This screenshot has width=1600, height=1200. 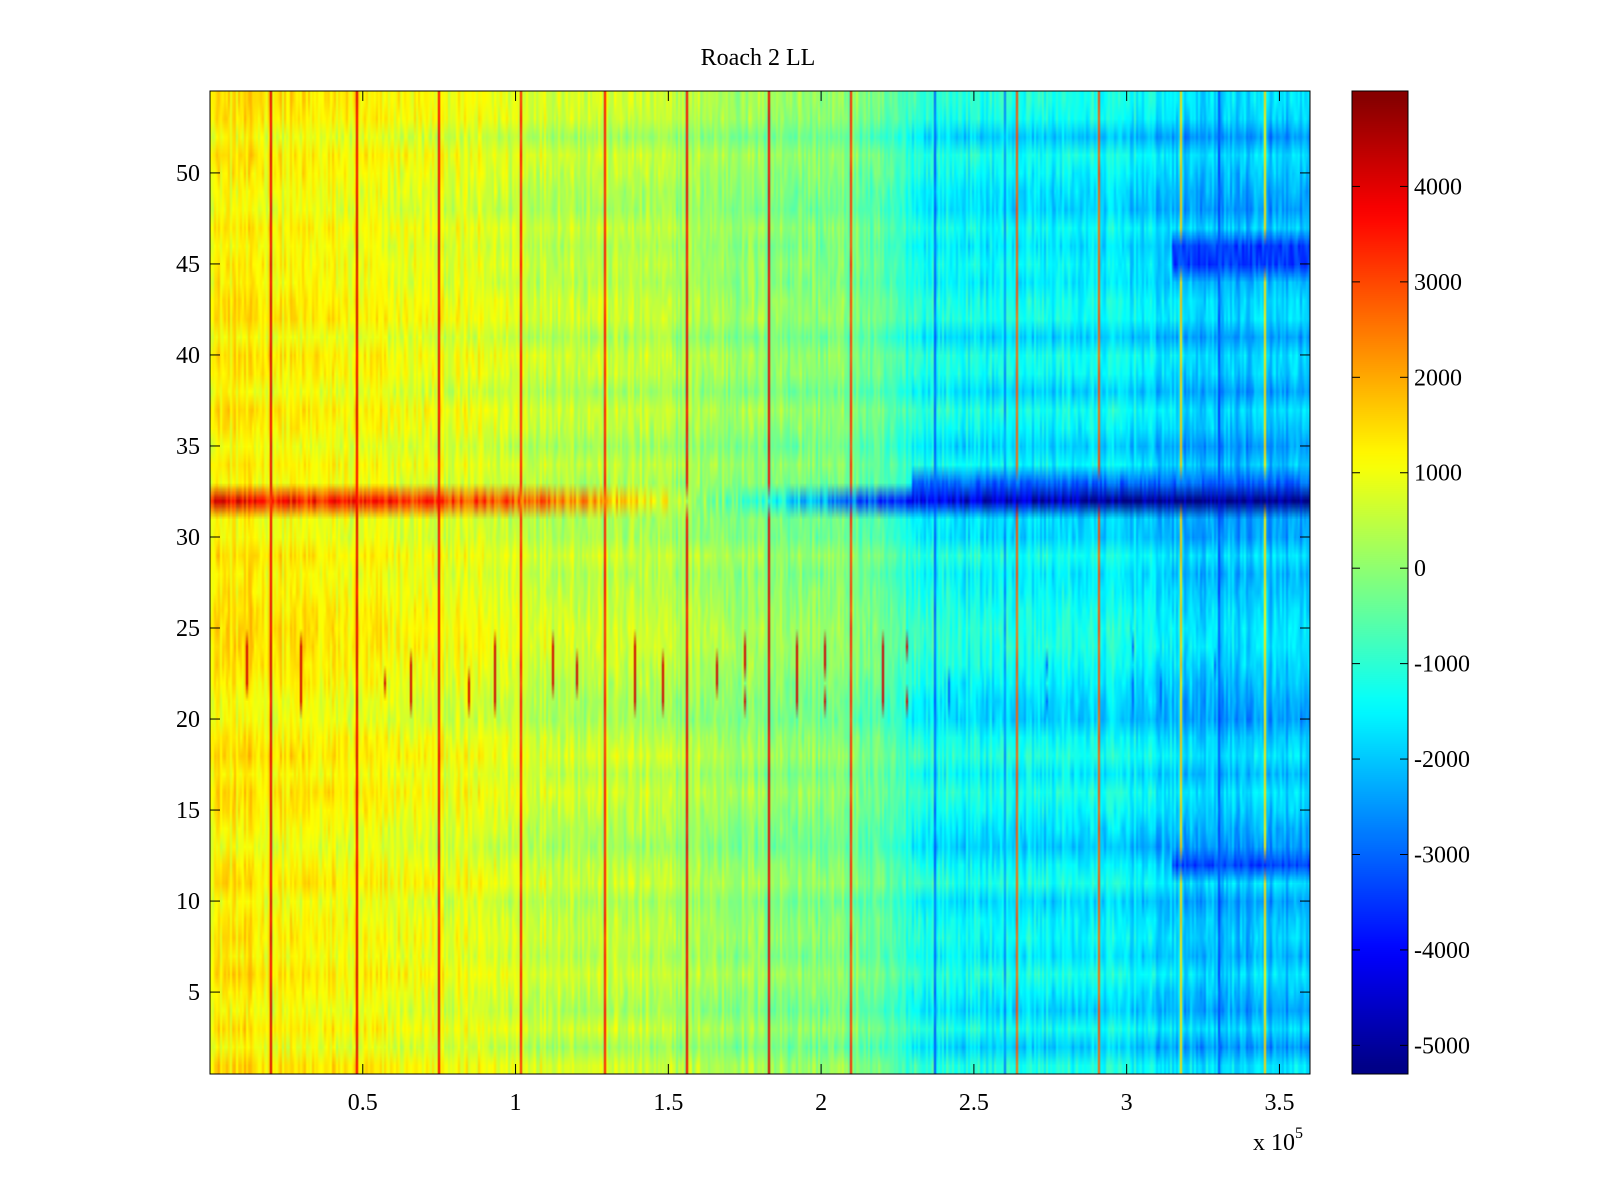 What do you see at coordinates (188, 811) in the screenshot?
I see `y-tick-label: 15` at bounding box center [188, 811].